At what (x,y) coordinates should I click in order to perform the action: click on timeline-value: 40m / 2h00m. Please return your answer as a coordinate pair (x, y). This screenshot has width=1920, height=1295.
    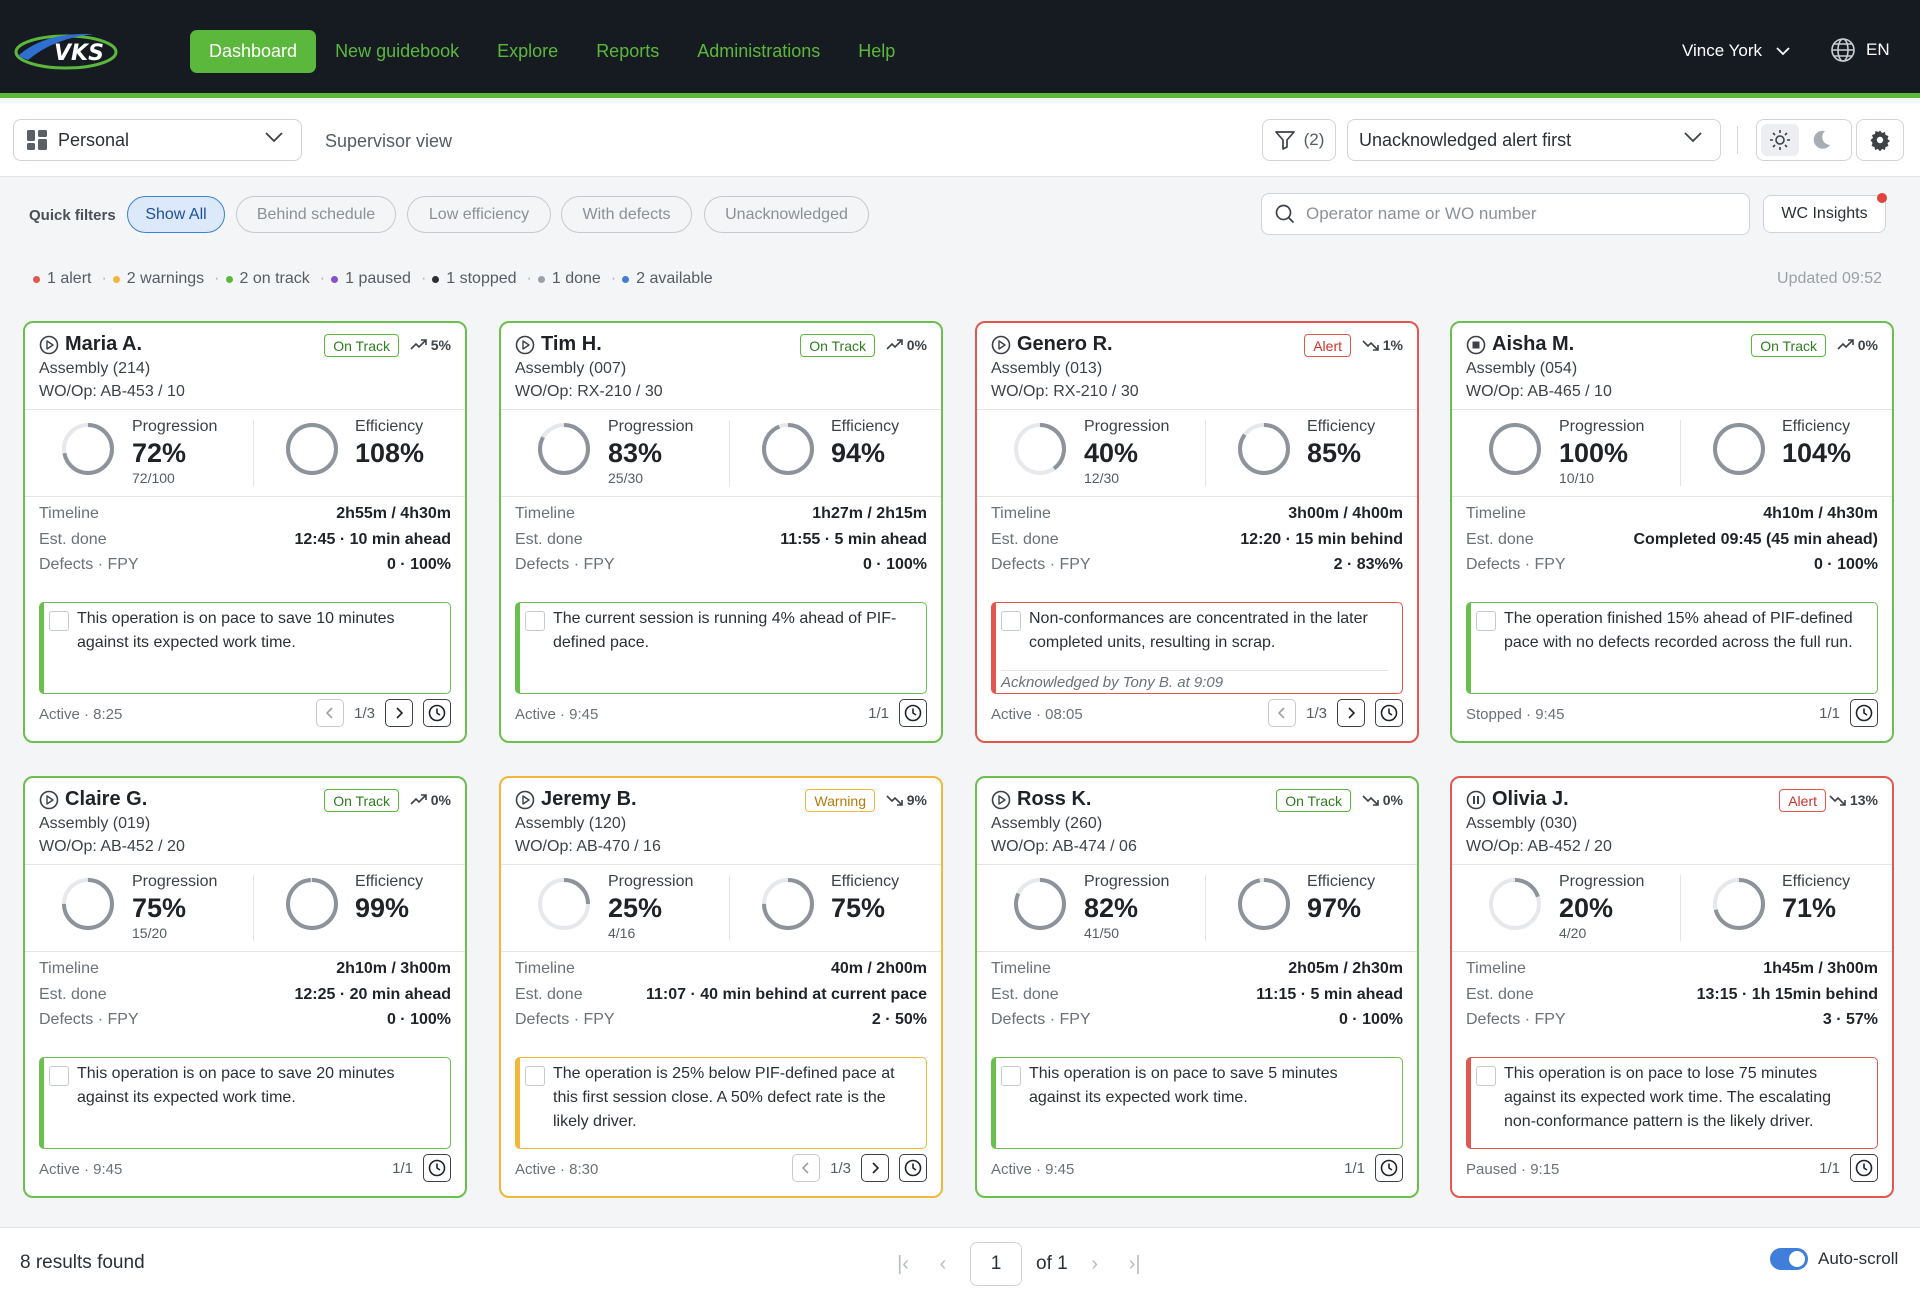
    Looking at the image, I should click on (878, 968).